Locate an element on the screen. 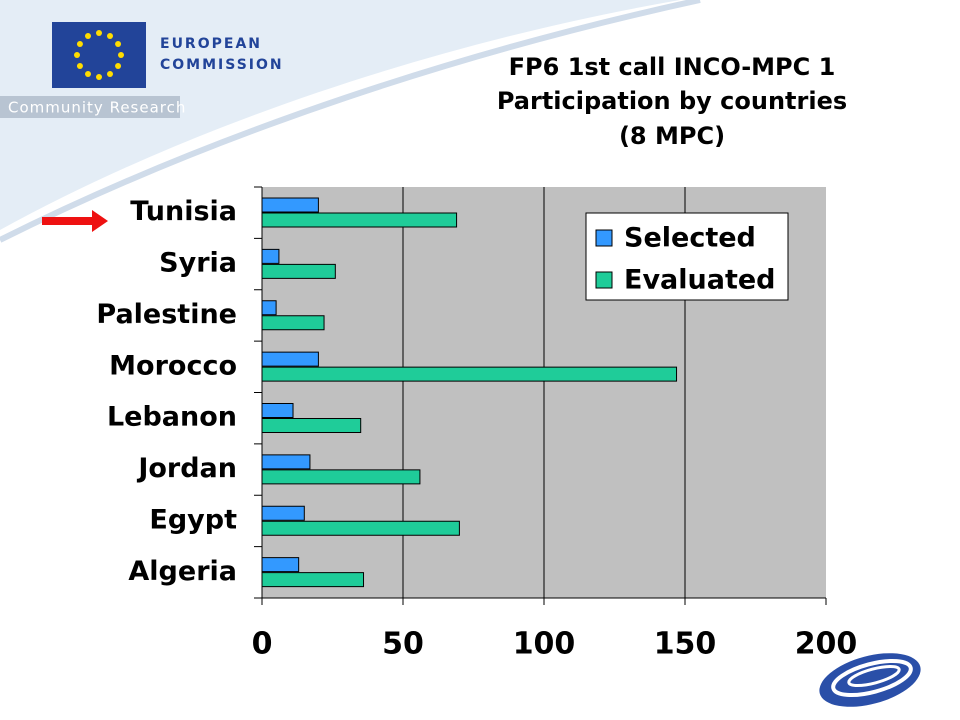 This screenshot has height=720, width=960. x-tick-label: 200 is located at coordinates (826, 644).